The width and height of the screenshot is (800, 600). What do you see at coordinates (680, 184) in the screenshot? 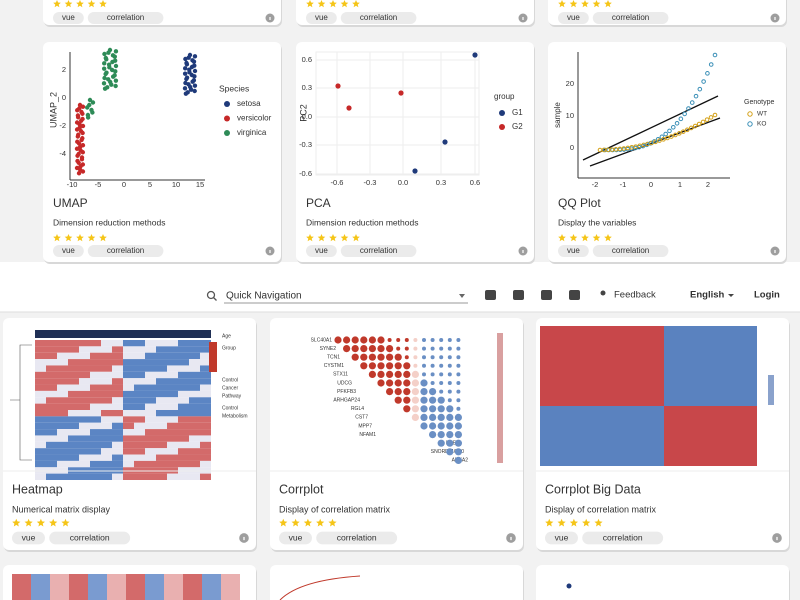
I see `axis-tick-label: 1` at bounding box center [680, 184].